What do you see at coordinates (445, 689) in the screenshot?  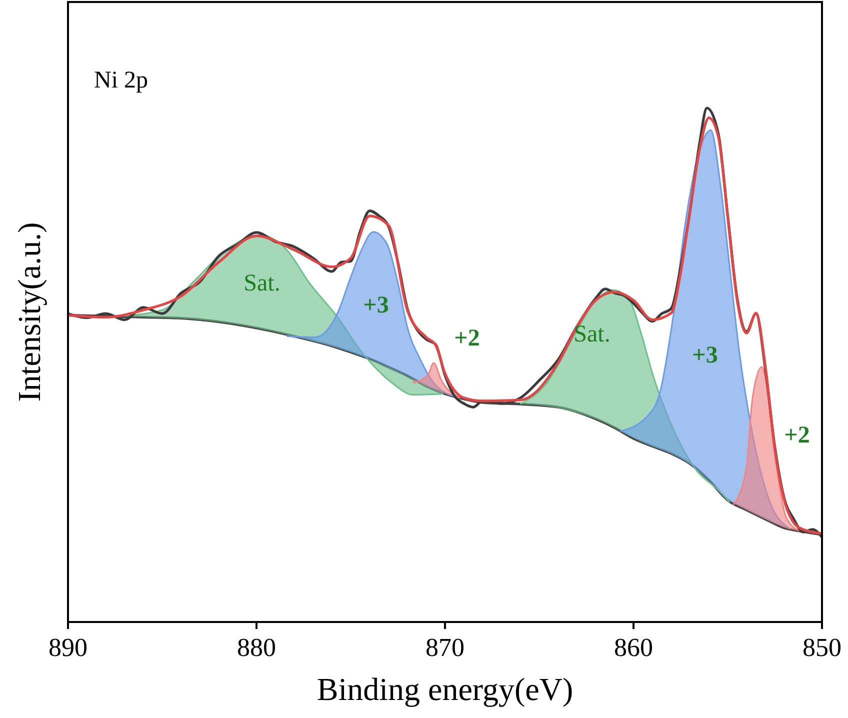 I see `x-axis-title: Binding energy(eV)` at bounding box center [445, 689].